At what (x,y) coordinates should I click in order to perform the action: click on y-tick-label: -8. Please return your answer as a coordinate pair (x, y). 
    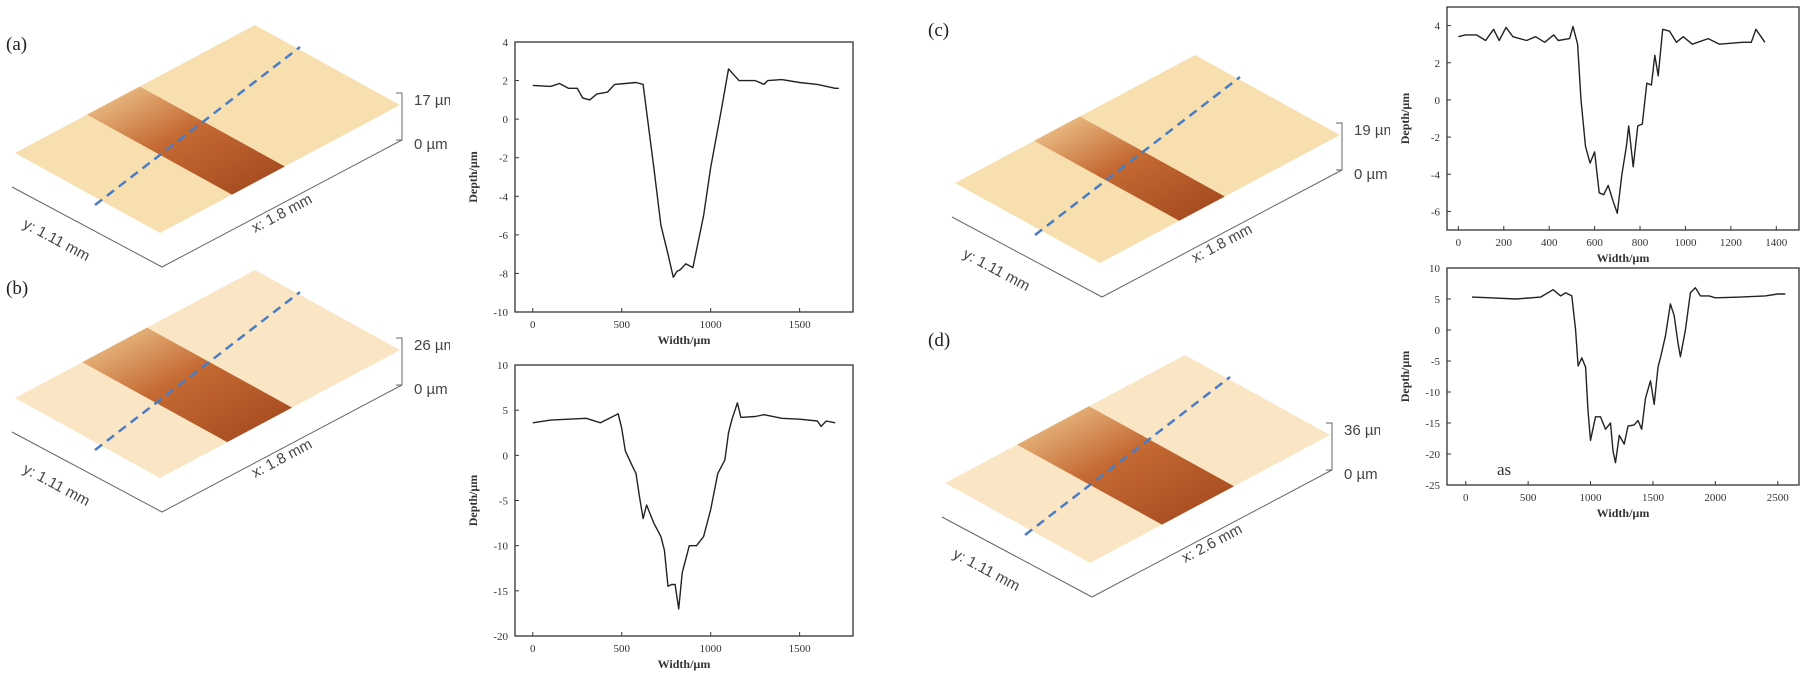
    Looking at the image, I should click on (504, 274).